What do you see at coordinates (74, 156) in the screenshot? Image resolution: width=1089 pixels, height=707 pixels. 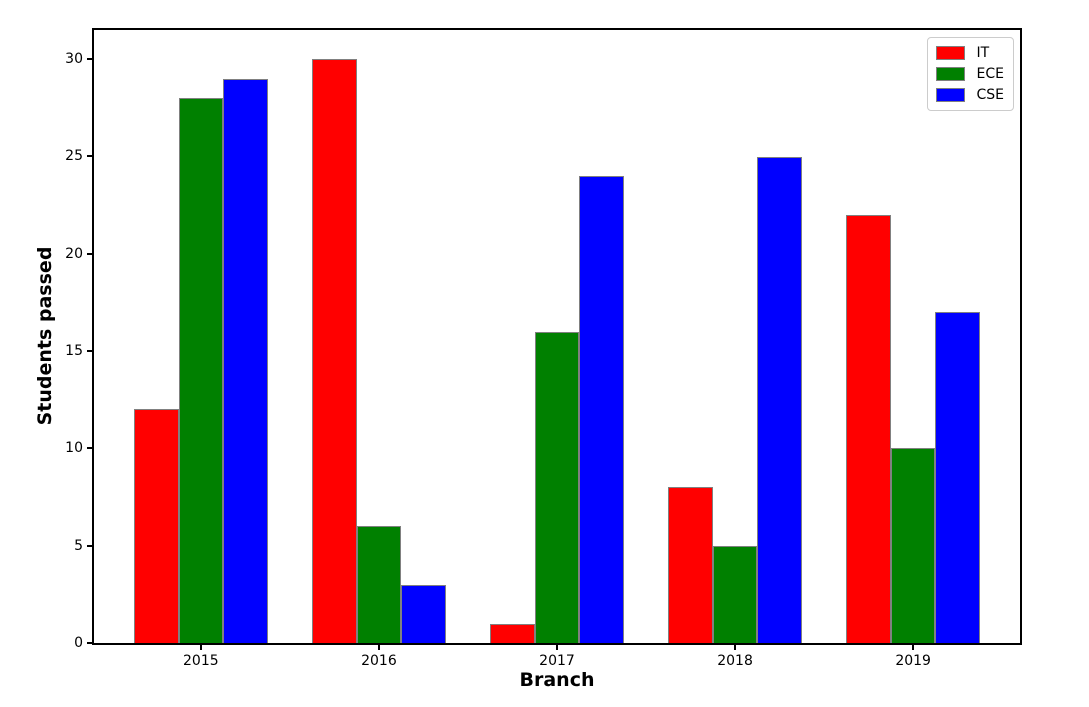 I see `y-tick-label-25: 25` at bounding box center [74, 156].